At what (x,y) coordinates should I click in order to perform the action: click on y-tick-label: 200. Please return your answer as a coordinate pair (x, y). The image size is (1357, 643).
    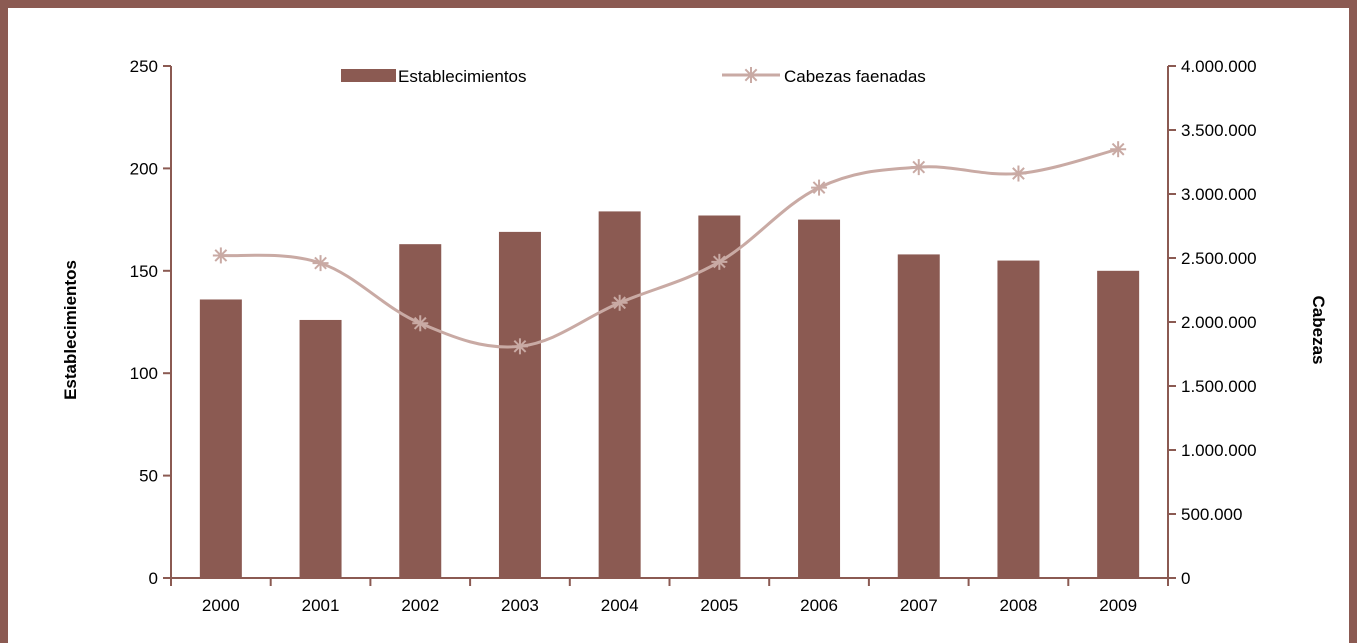
    Looking at the image, I should click on (144, 168).